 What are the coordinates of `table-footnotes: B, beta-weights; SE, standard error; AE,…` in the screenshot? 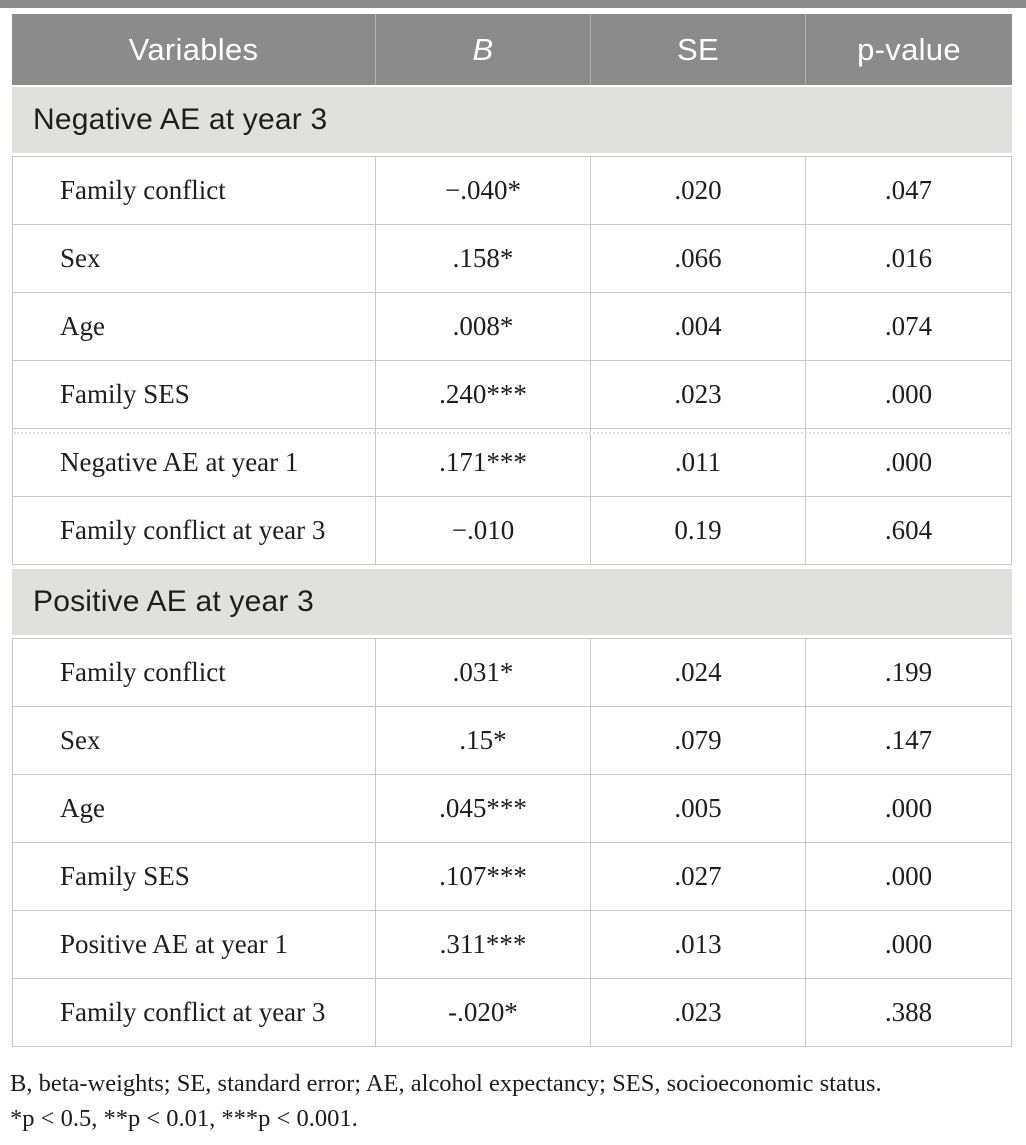 It's located at (515, 1101).